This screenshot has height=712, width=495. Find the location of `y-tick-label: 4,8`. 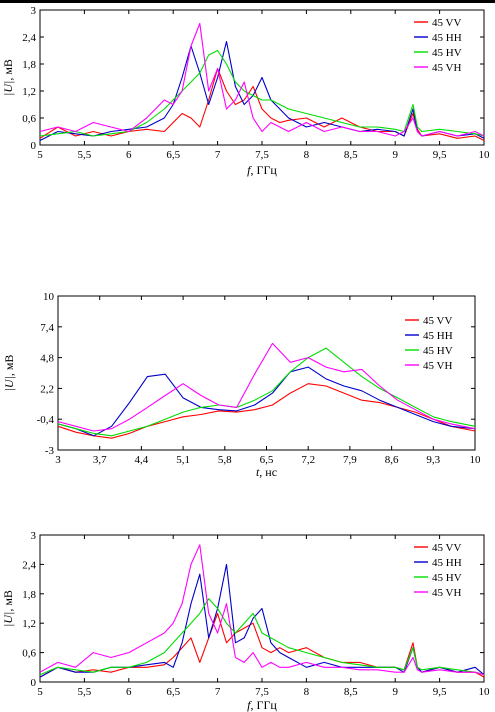

y-tick-label: 4,8 is located at coordinates (47, 359).